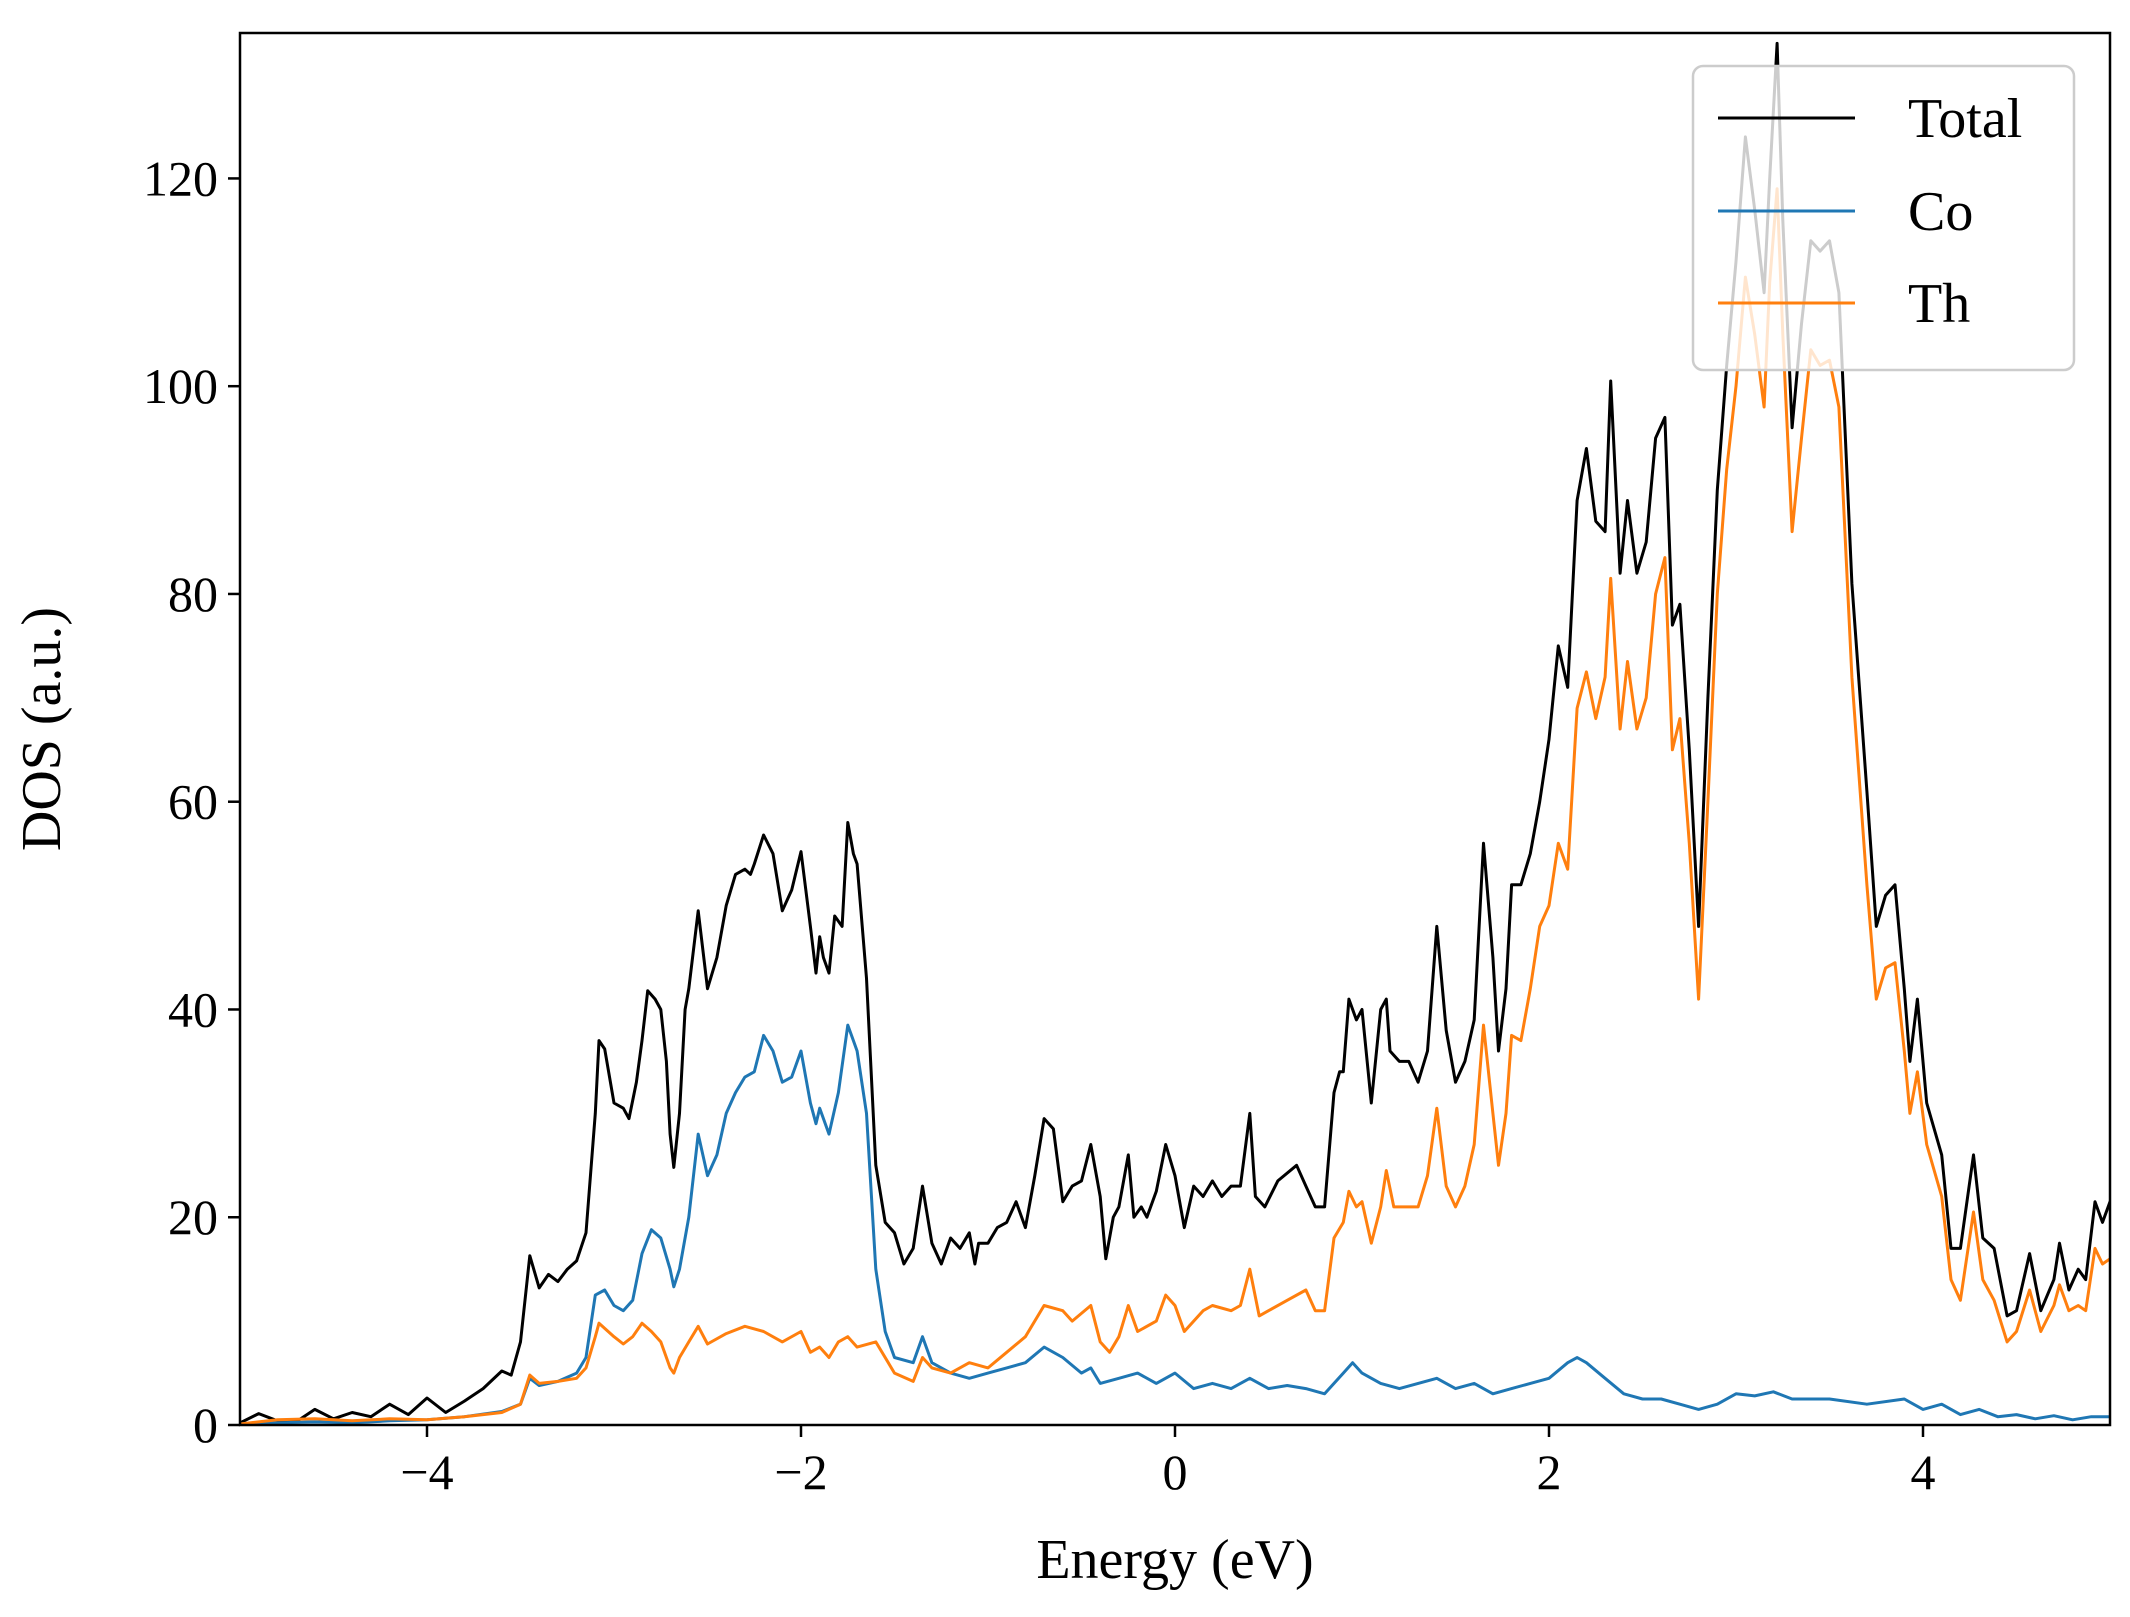 The width and height of the screenshot is (2130, 1617). What do you see at coordinates (180, 178) in the screenshot?
I see `y-tick-label: 120` at bounding box center [180, 178].